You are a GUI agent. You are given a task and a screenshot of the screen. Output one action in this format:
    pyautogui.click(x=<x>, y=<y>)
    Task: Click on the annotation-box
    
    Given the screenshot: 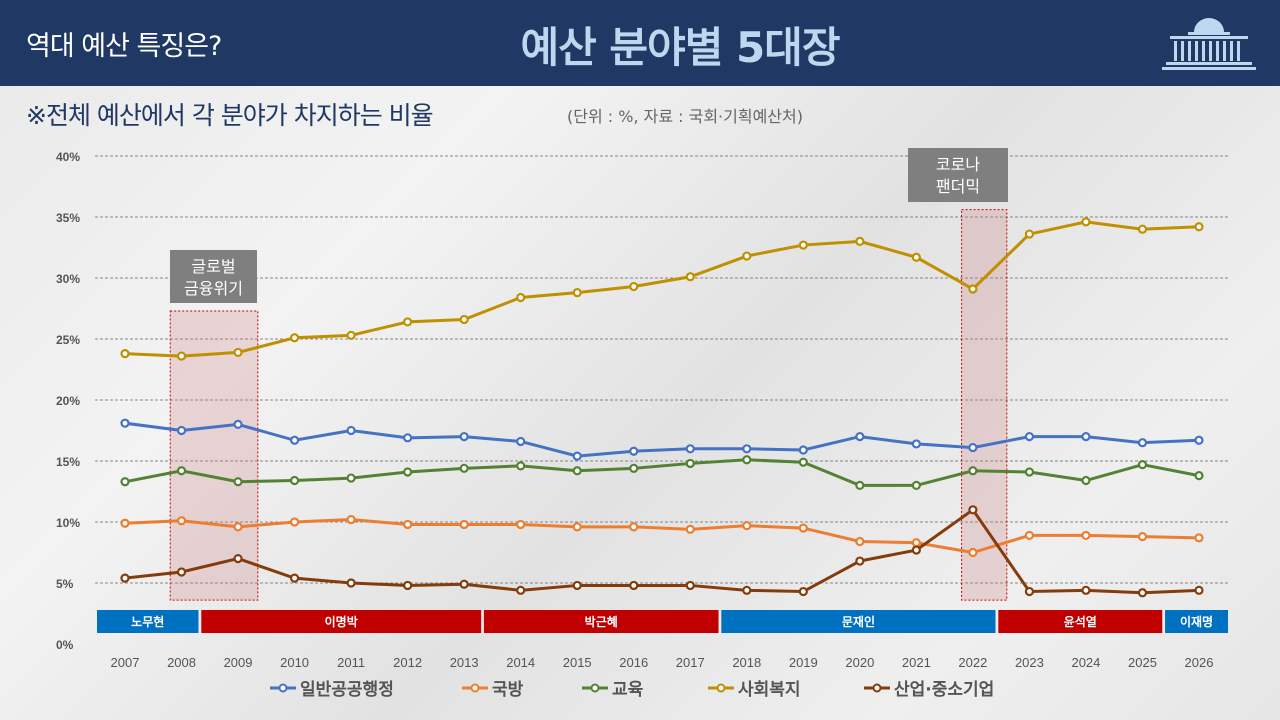 What is the action you would take?
    pyautogui.click(x=958, y=175)
    